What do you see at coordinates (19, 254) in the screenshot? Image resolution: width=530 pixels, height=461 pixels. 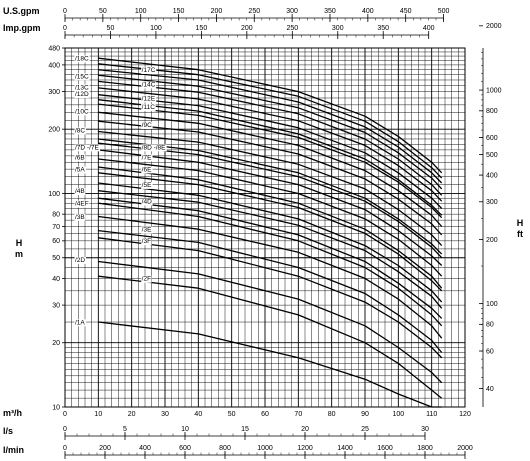 I see `y-left-axis-unit: m` at bounding box center [19, 254].